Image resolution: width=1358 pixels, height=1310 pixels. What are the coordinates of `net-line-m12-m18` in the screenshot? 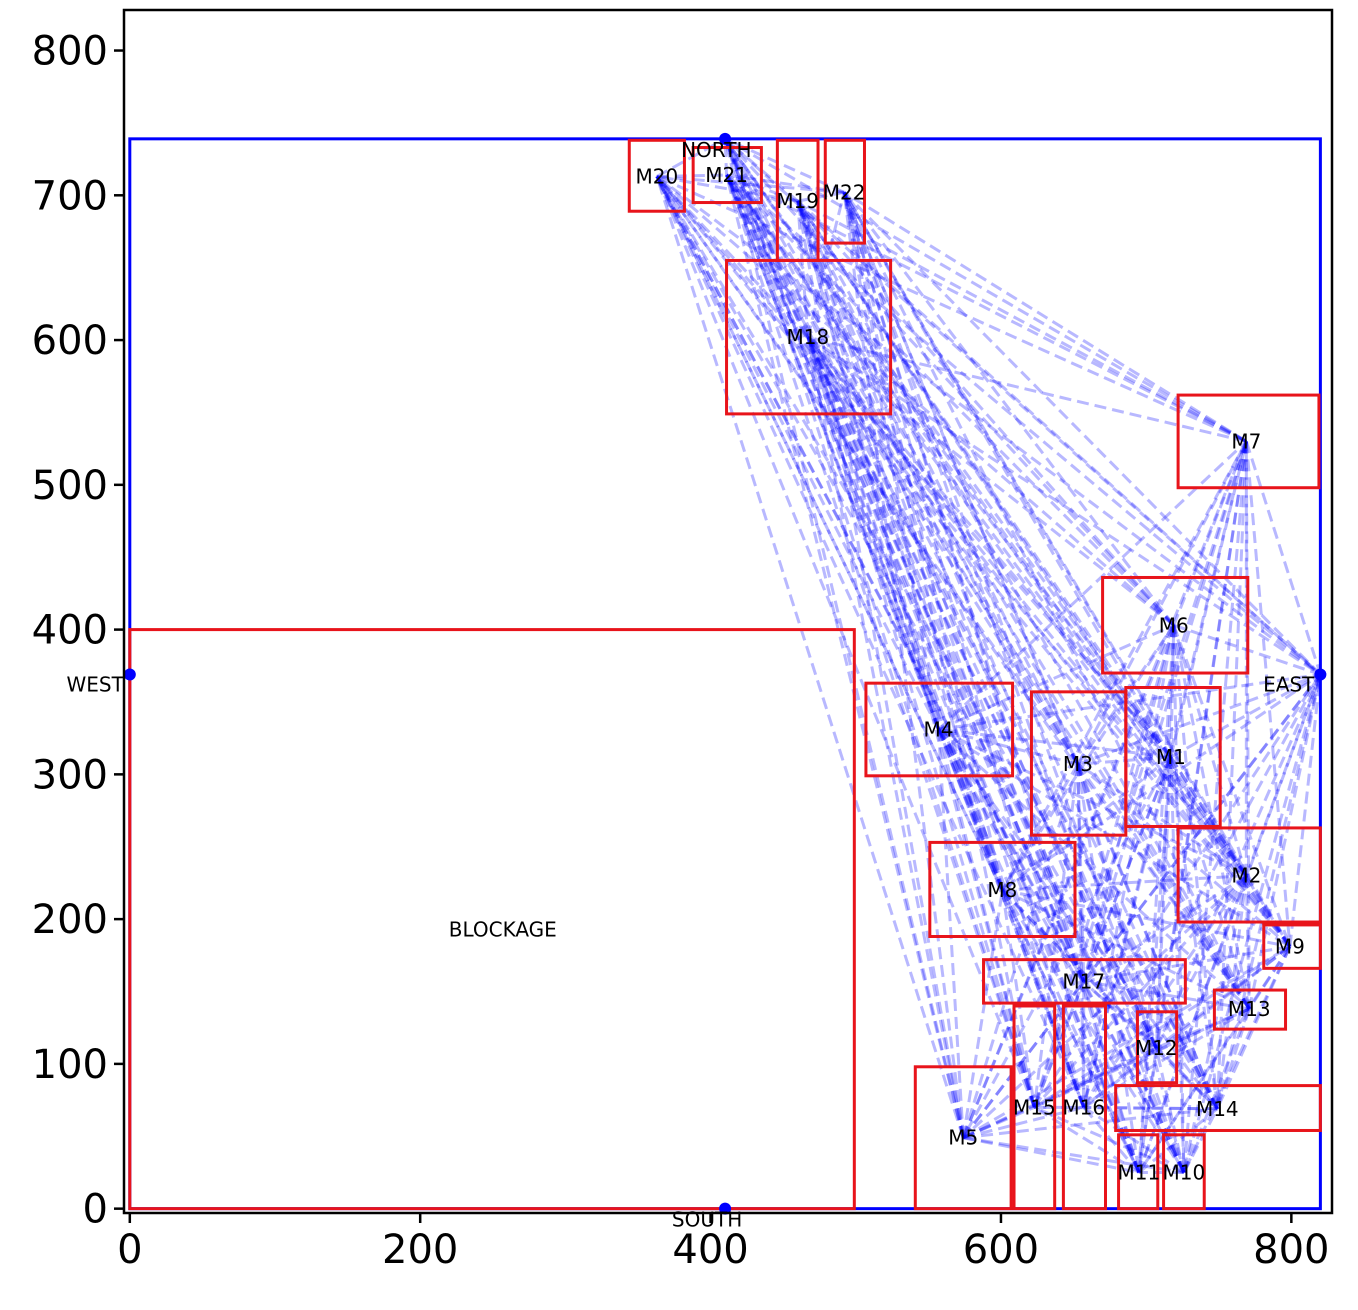 It's located at (982, 692).